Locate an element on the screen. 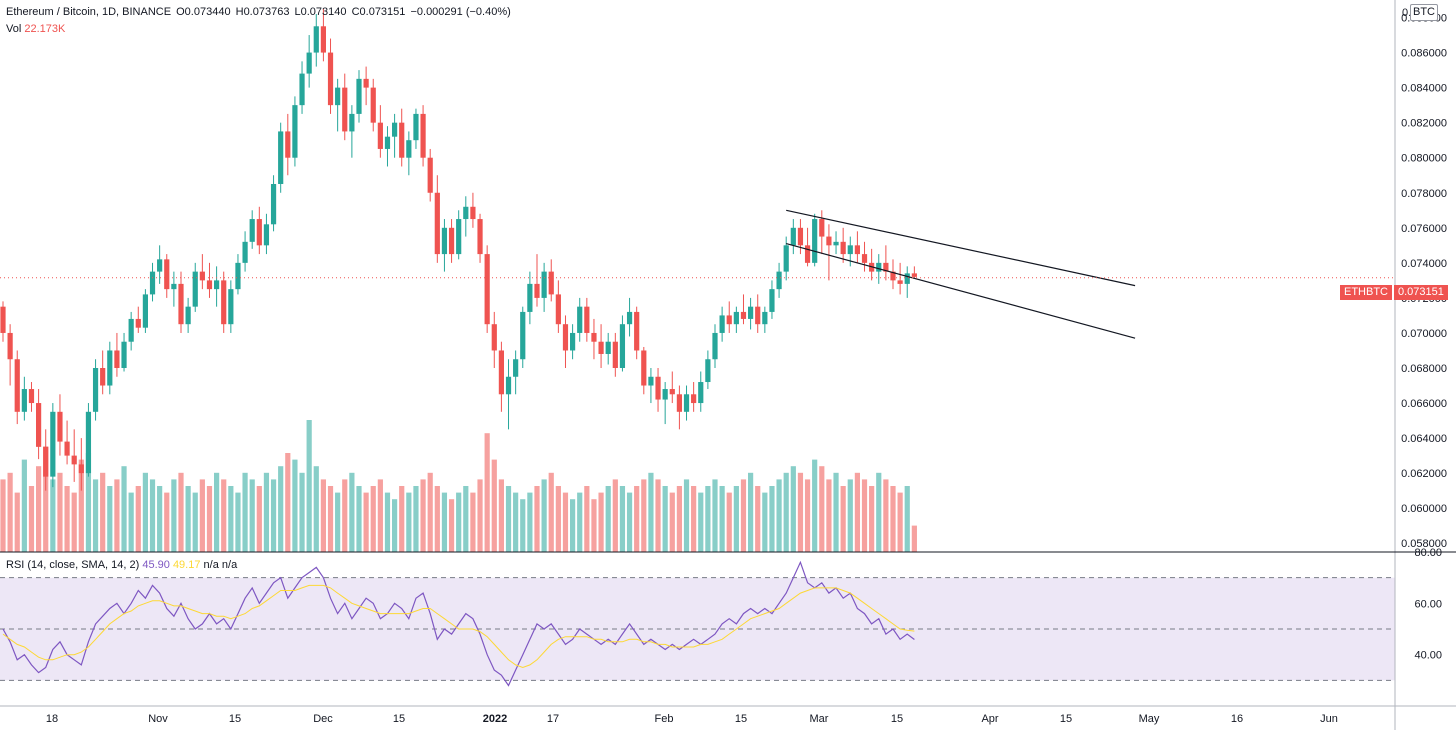  ohlc-low: L0.073140 is located at coordinates (320, 12).